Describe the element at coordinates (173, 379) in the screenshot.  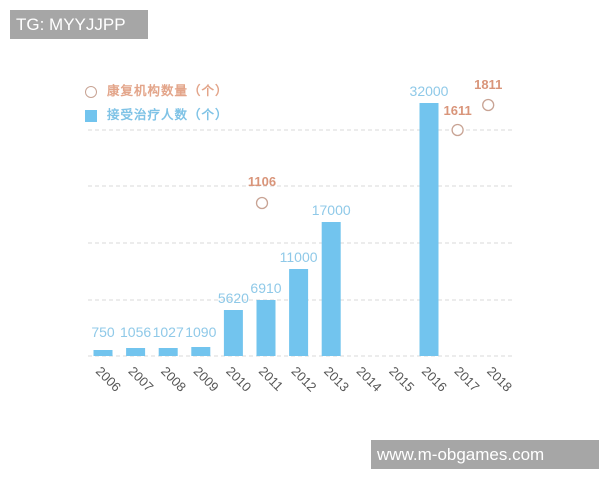
I see `x-tick-label: 2008` at that location.